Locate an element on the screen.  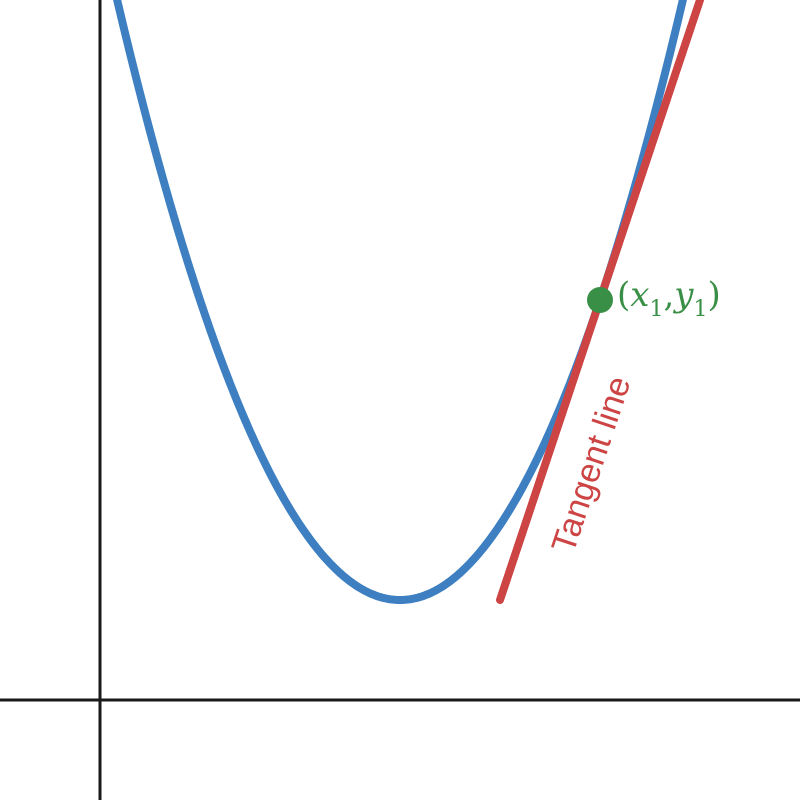
point-label: (x1,y1) is located at coordinates (669, 298).